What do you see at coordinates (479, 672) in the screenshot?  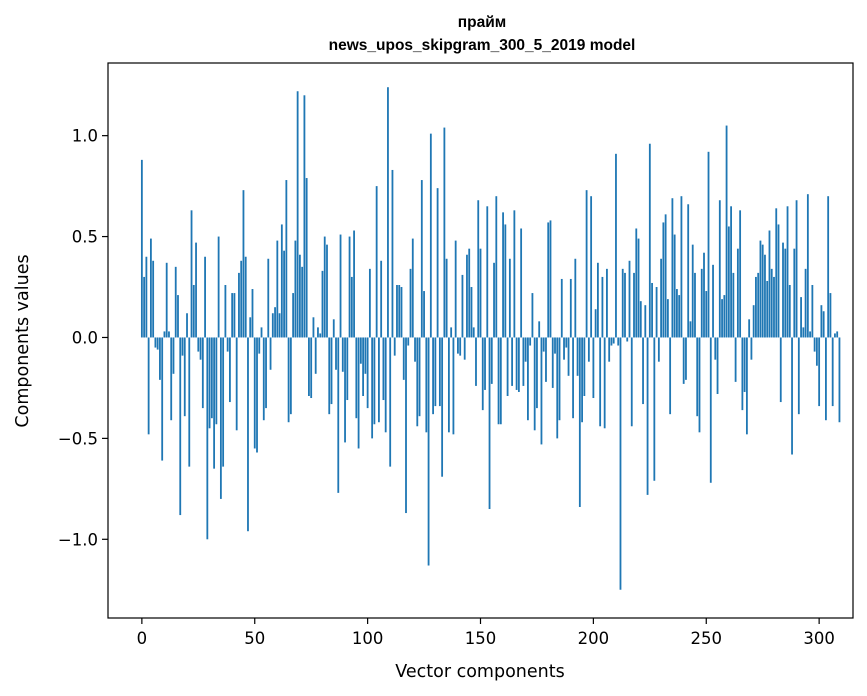 I see `x-axis-label: Vector components` at bounding box center [479, 672].